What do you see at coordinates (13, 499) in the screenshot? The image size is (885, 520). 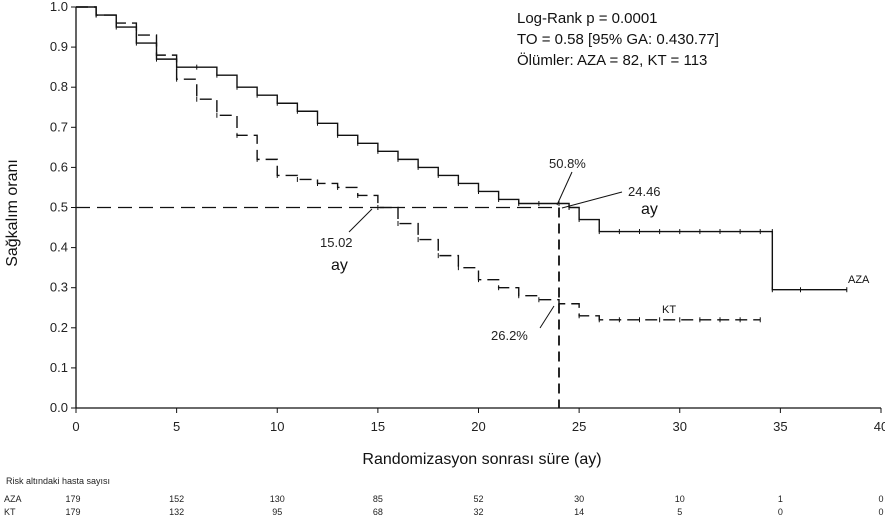 I see `risk-row-label: AZA` at bounding box center [13, 499].